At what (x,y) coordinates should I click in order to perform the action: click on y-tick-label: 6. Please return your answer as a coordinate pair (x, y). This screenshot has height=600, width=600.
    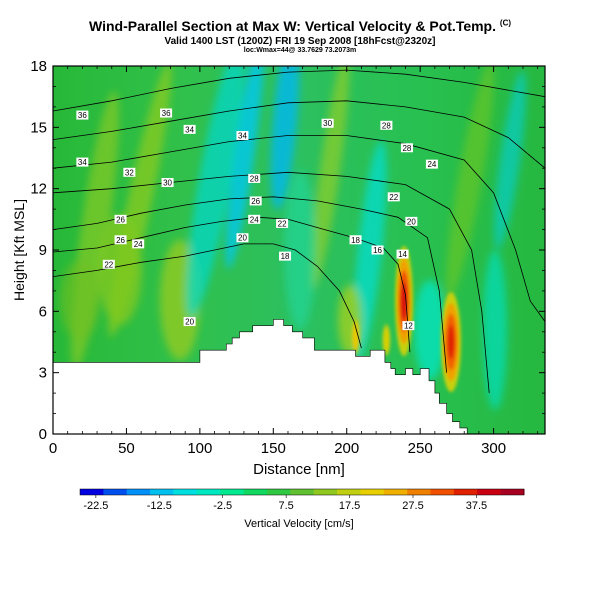
    Looking at the image, I should click on (43, 311).